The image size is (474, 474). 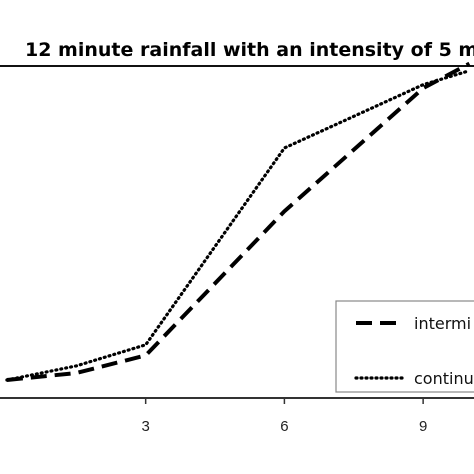 I want to click on x-tick-label: 6, so click(x=284, y=426).